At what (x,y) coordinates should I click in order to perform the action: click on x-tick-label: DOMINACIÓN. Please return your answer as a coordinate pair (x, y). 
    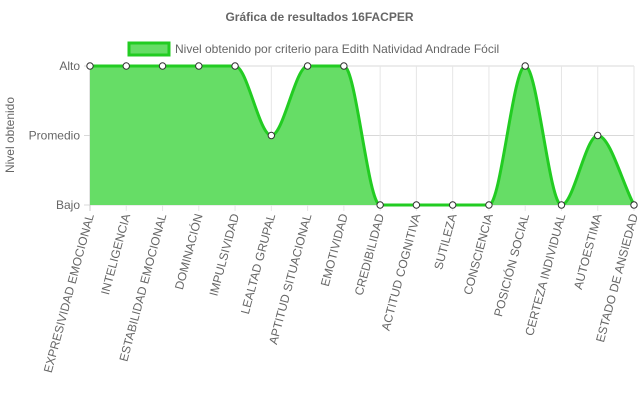
    Looking at the image, I should click on (188, 251).